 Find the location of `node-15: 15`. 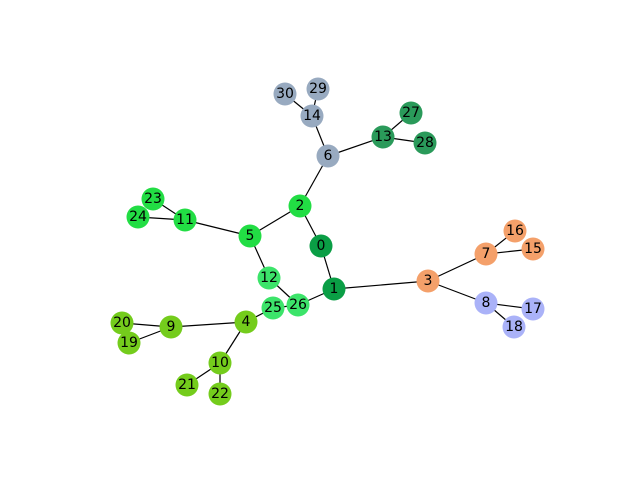

node-15: 15 is located at coordinates (533, 249).